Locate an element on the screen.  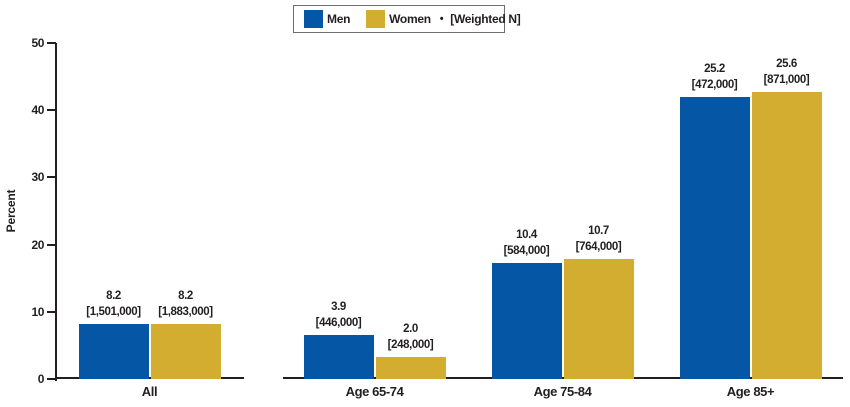
legend-men-label: Men is located at coordinates (339, 19).